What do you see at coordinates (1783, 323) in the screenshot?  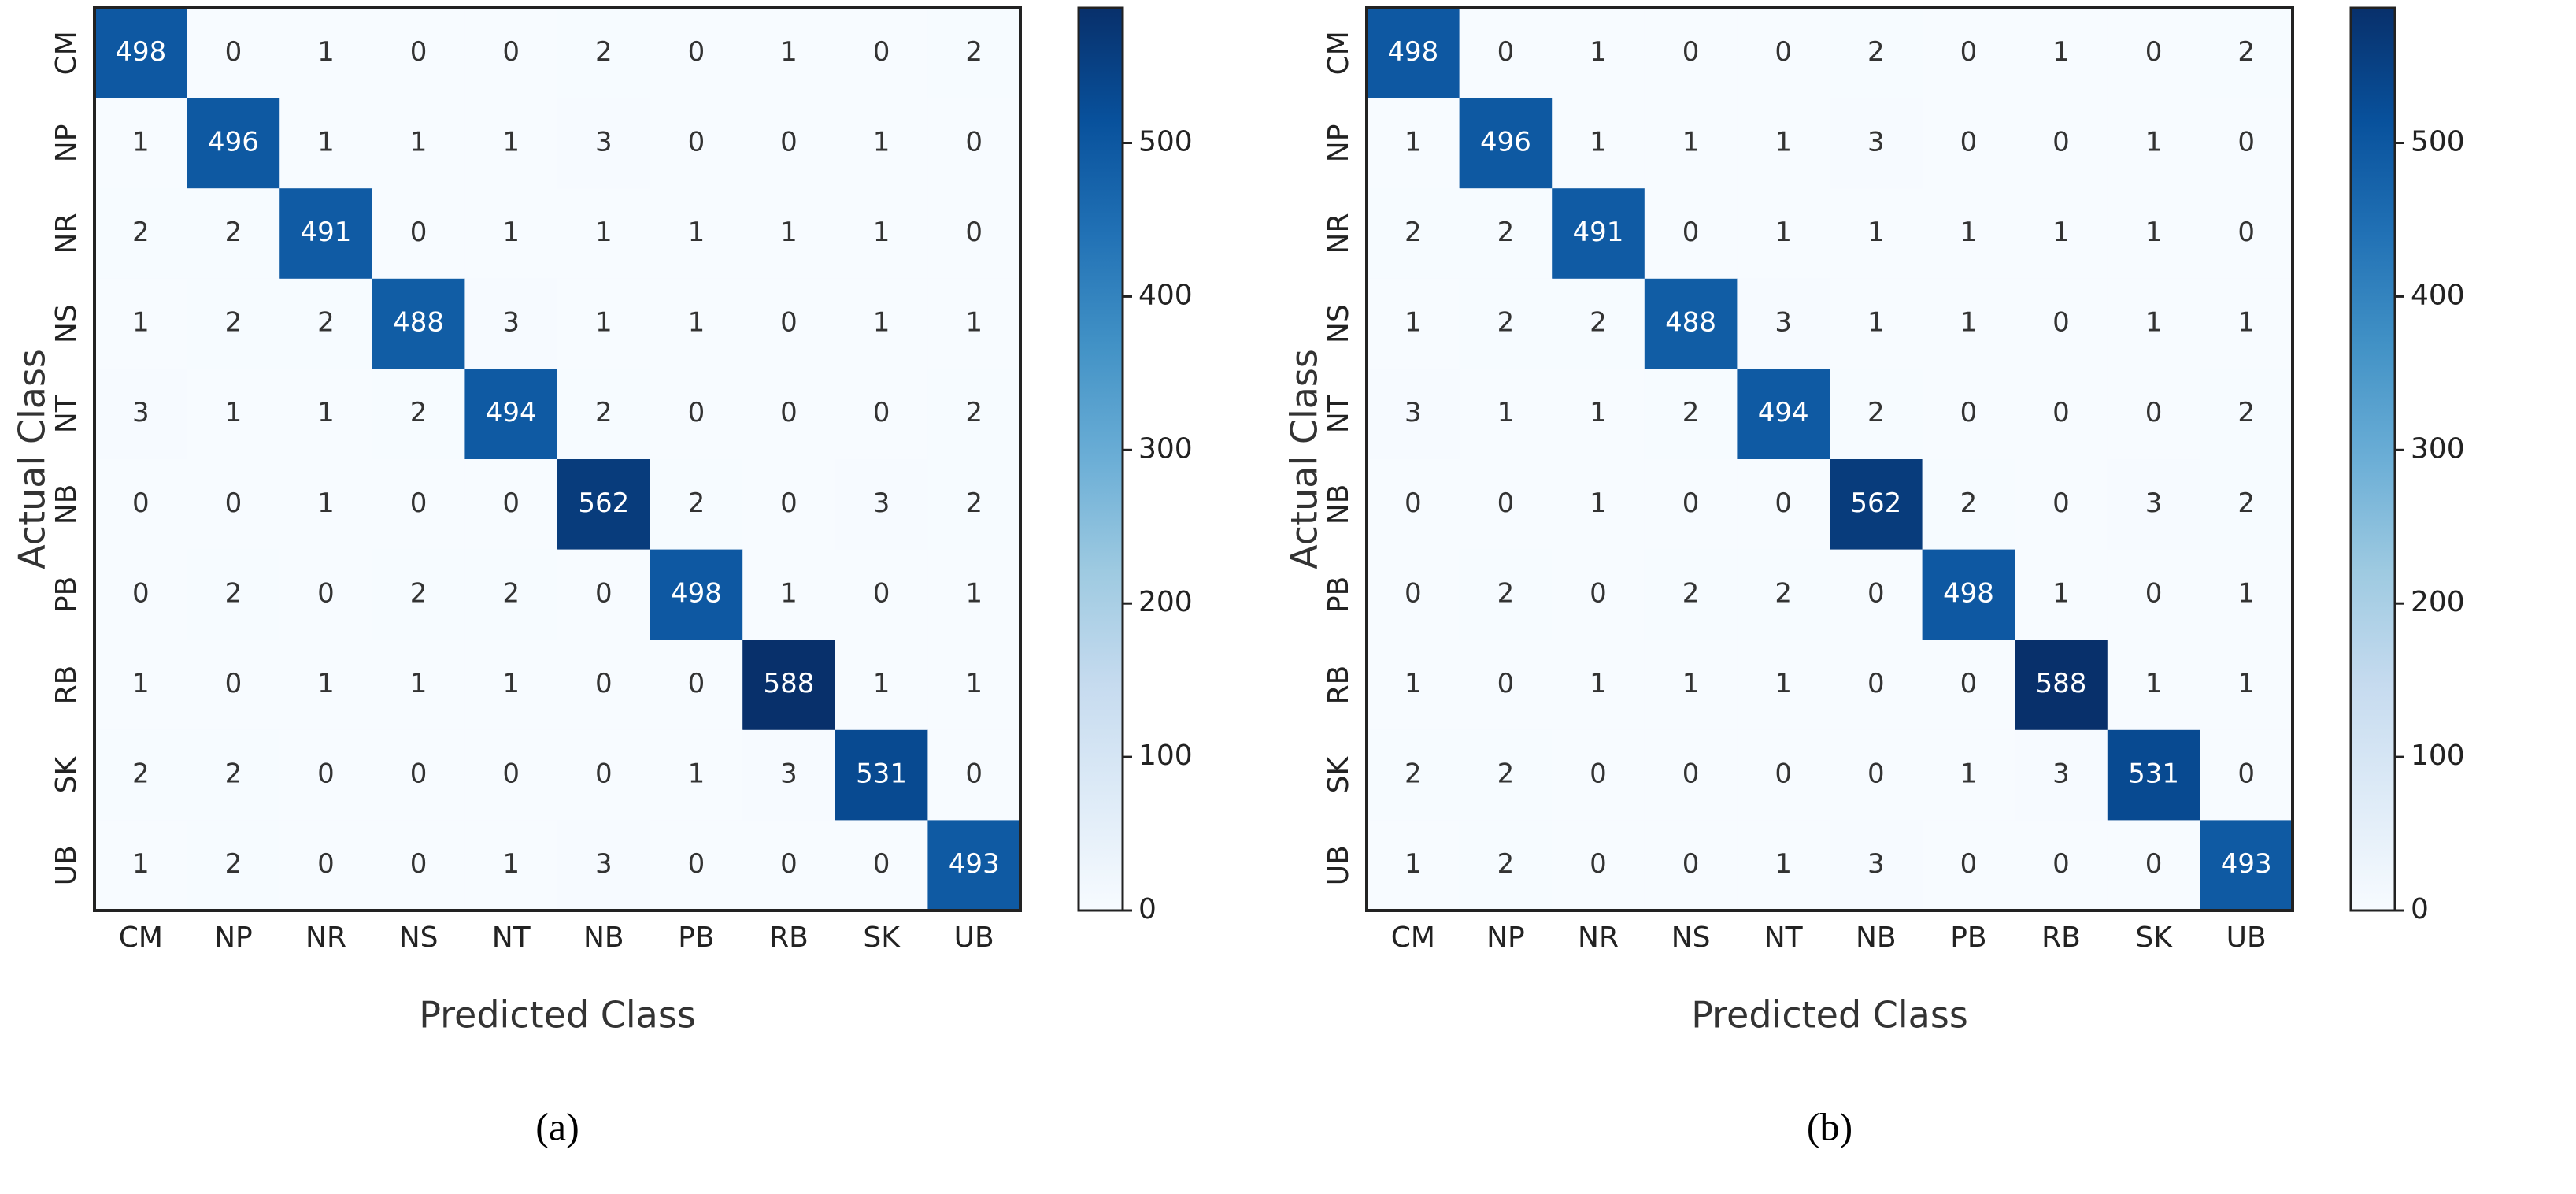 I see `cell-label: 3` at bounding box center [1783, 323].